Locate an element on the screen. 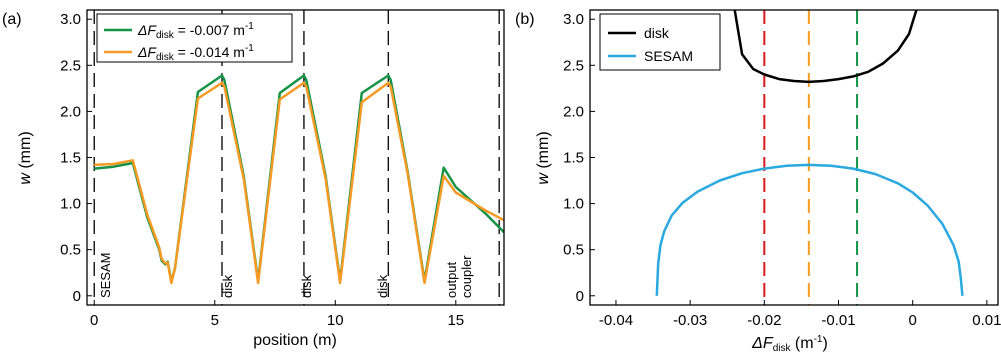 The height and width of the screenshot is (358, 1001). panel-a-xtick-label: 10 is located at coordinates (335, 320).